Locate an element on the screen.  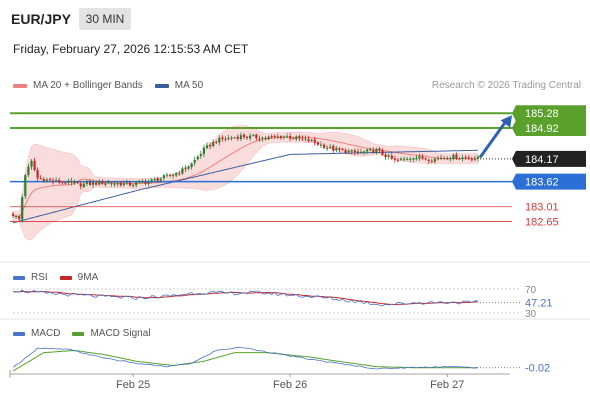
macd-swatch is located at coordinates (19, 333).